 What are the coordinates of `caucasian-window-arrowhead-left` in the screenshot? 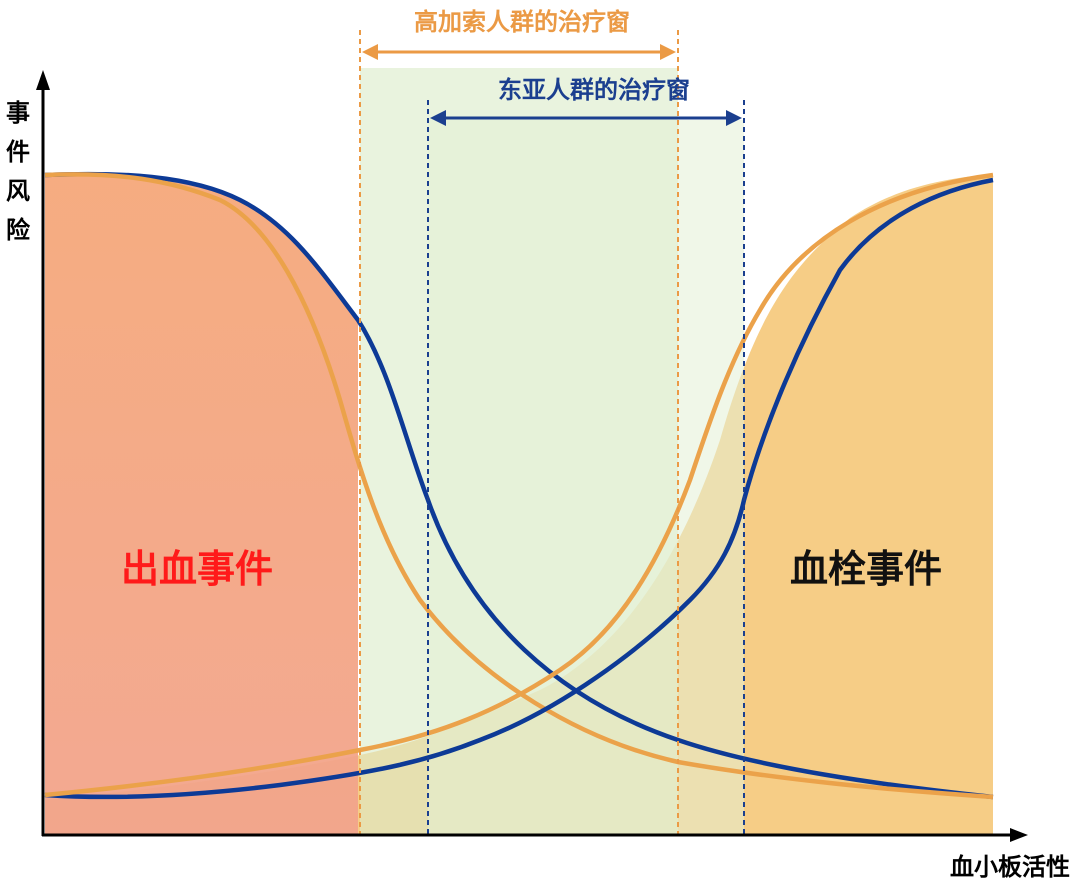 It's located at (370, 52).